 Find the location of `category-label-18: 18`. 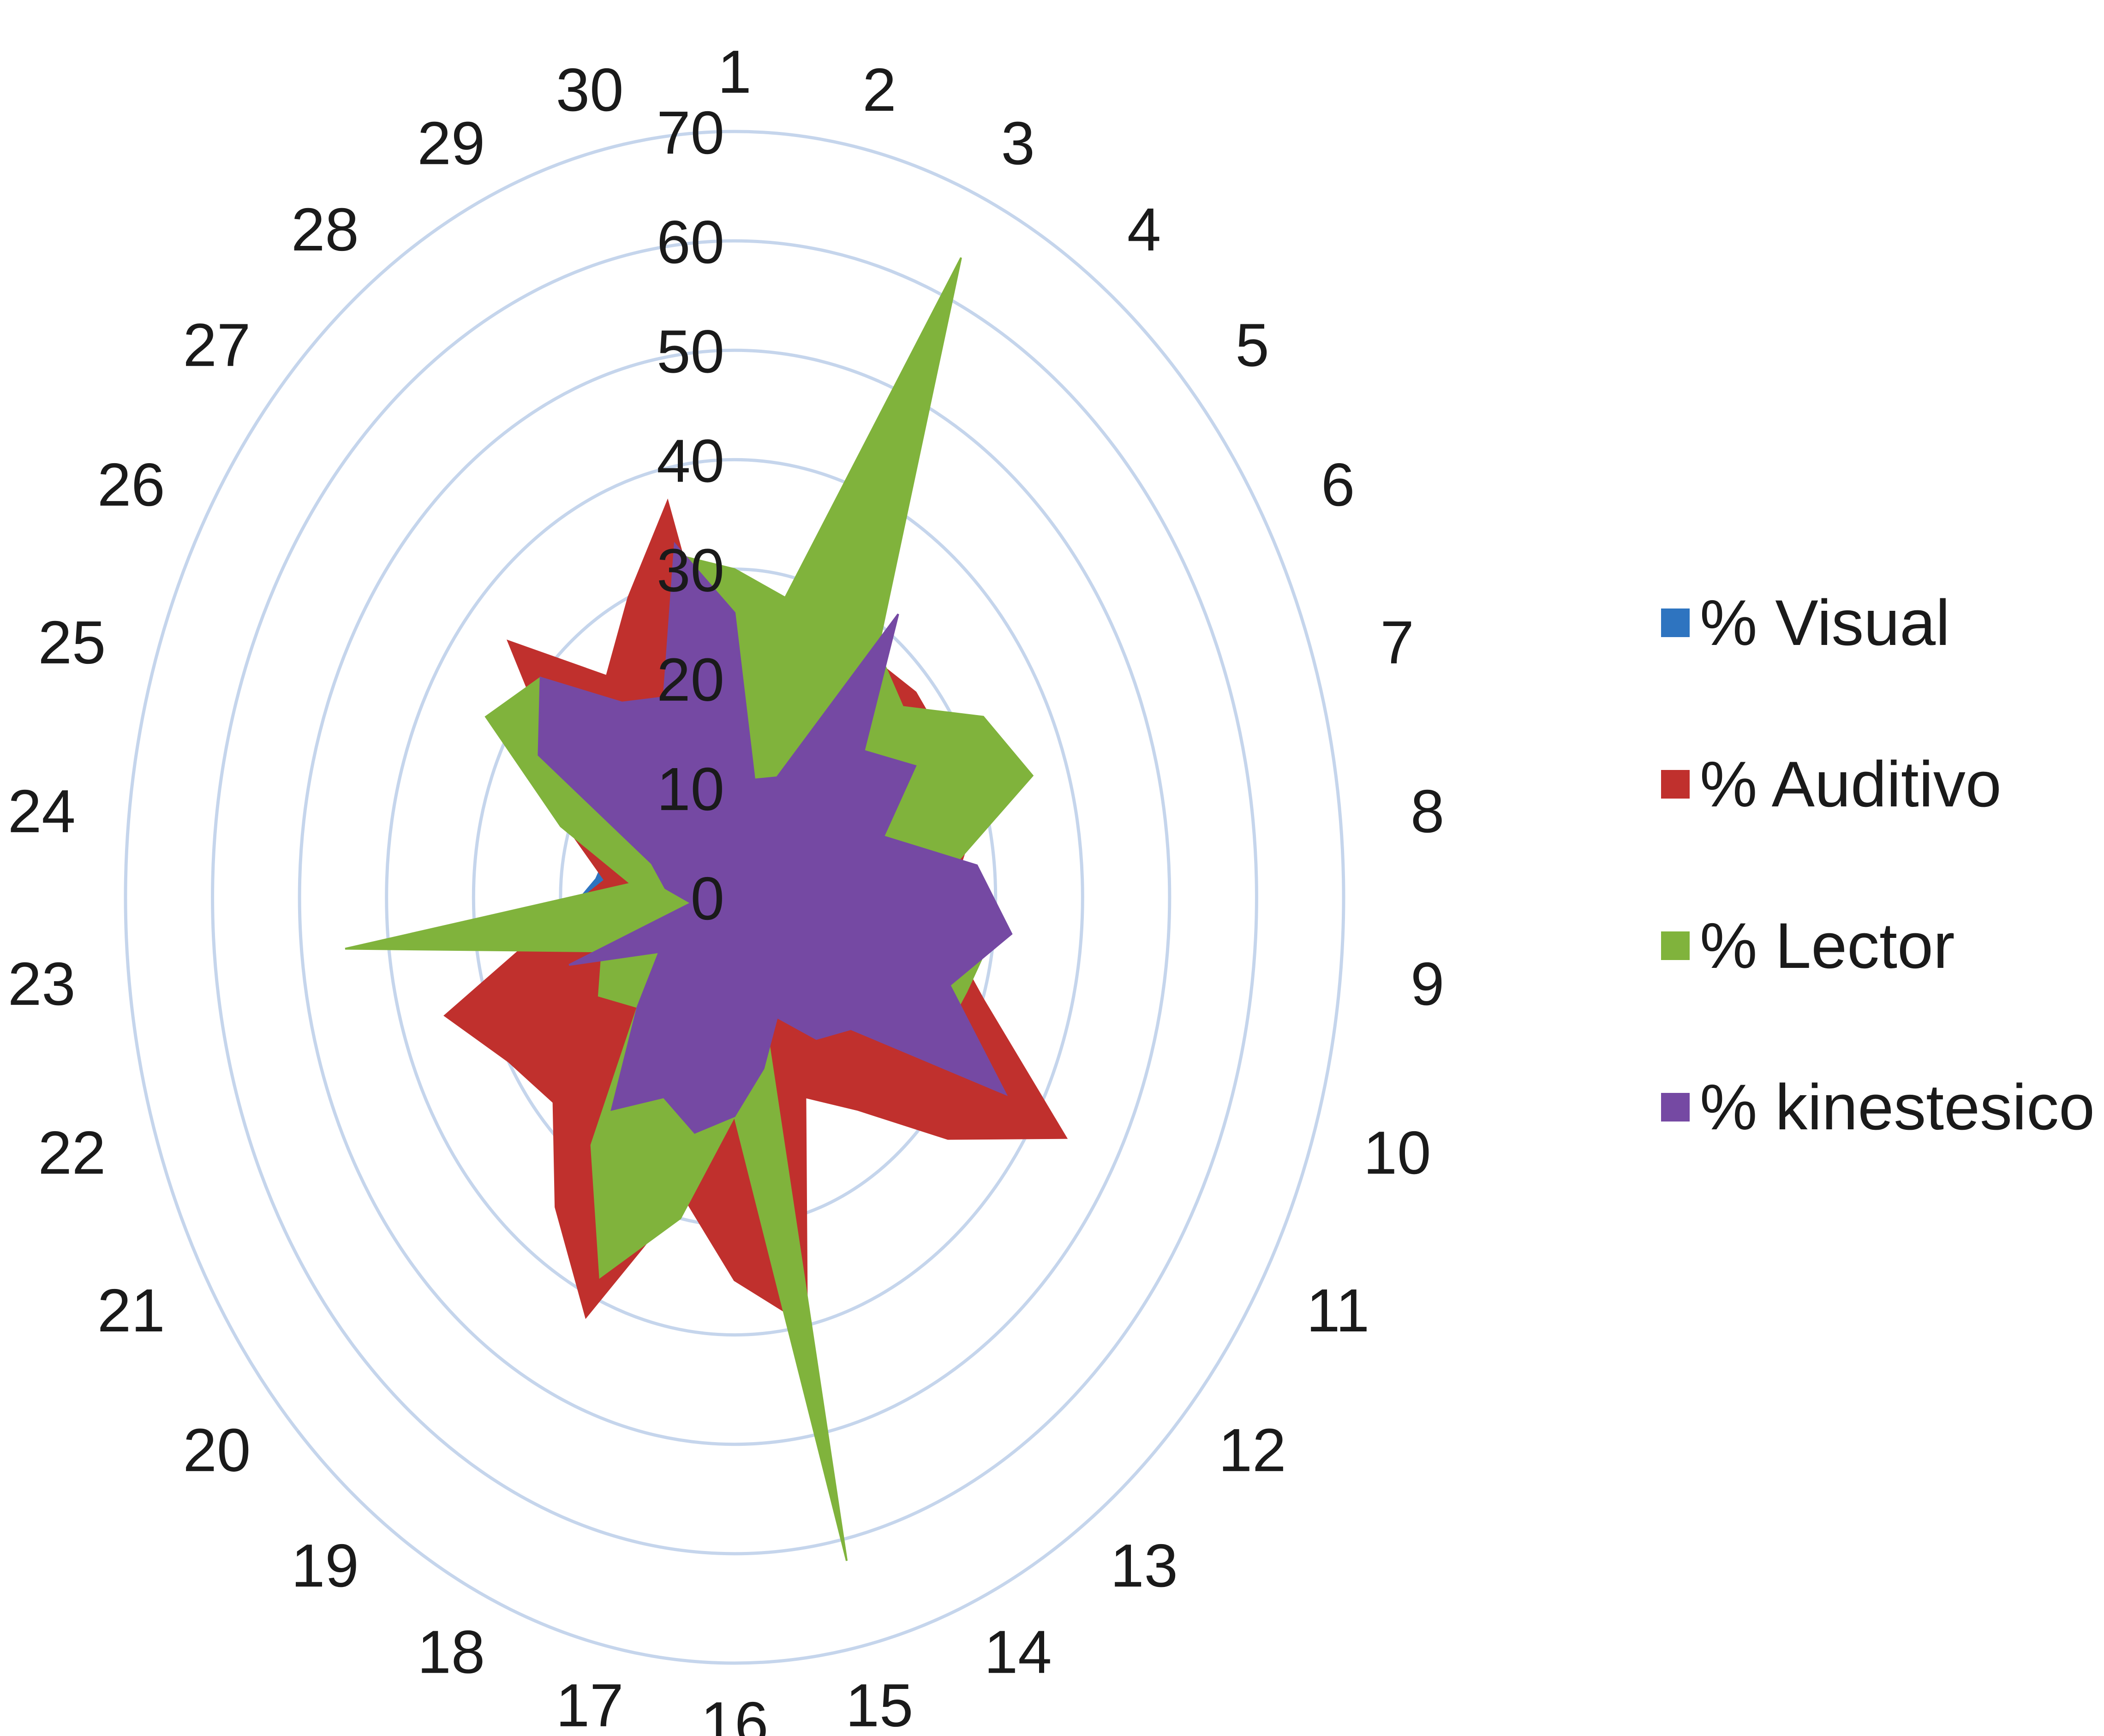

category-label-18: 18 is located at coordinates (451, 1652).